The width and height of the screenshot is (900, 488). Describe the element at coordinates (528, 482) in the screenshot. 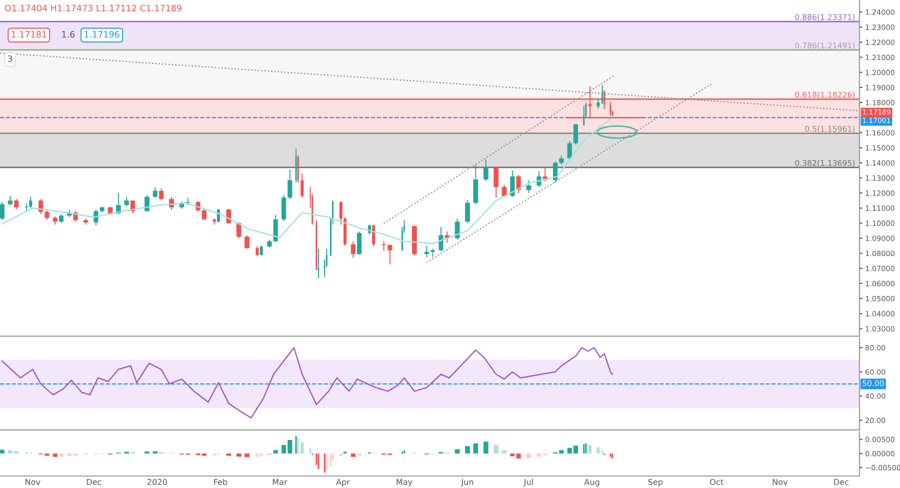

I see `x-tick-label: Jul` at that location.